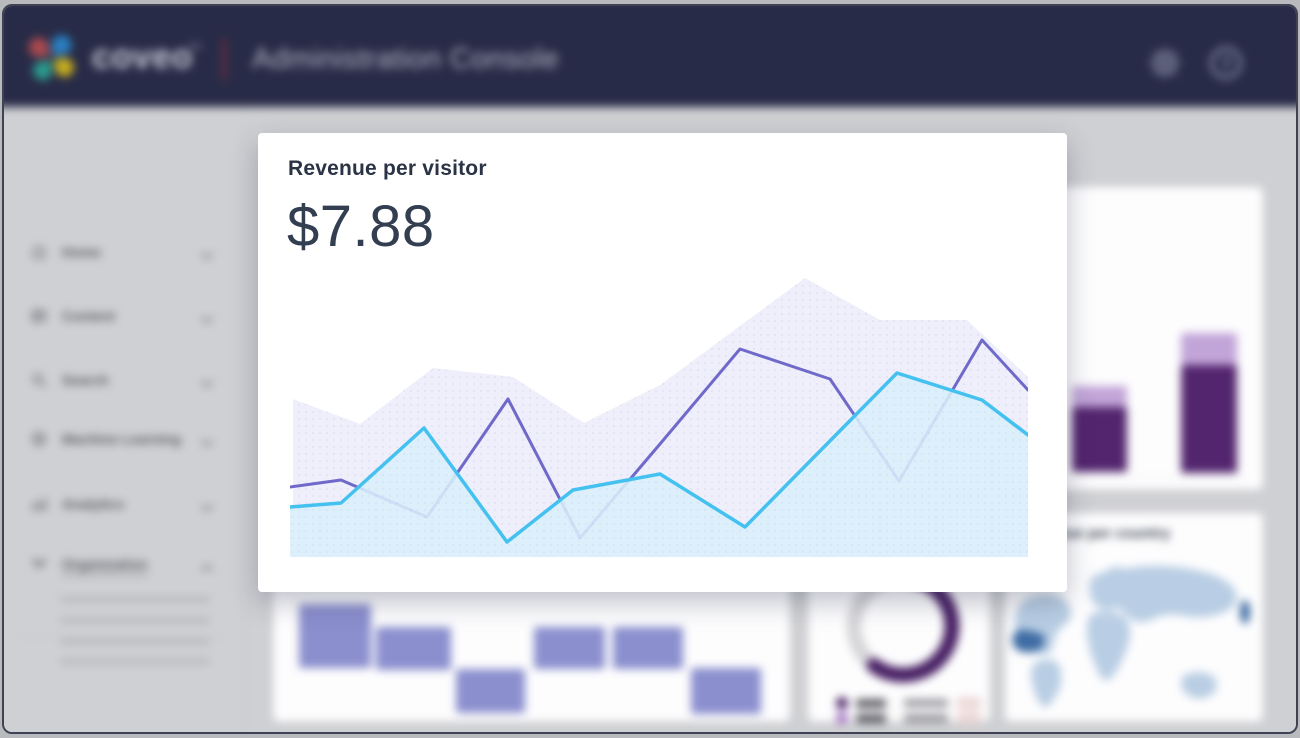 This screenshot has height=738, width=1300. Describe the element at coordinates (659, 457) in the screenshot. I see `cyan-series-line` at that location.